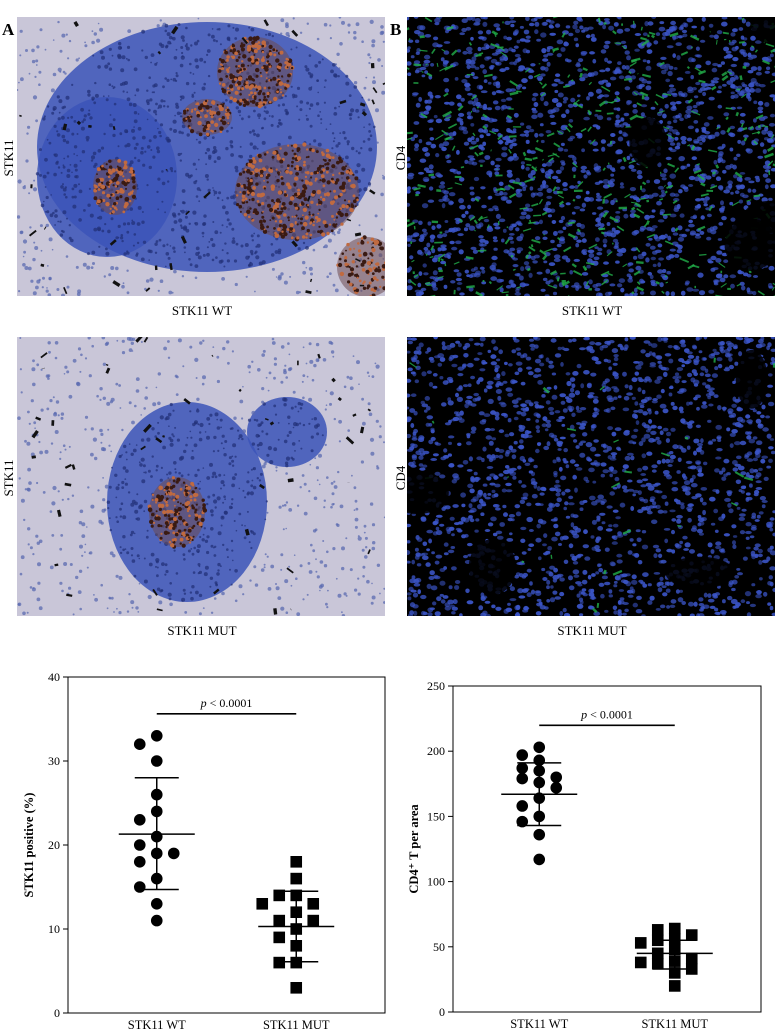  Describe the element at coordinates (592, 630) in the screenshot. I see `caption-if-mut: STK11 MUT` at that location.